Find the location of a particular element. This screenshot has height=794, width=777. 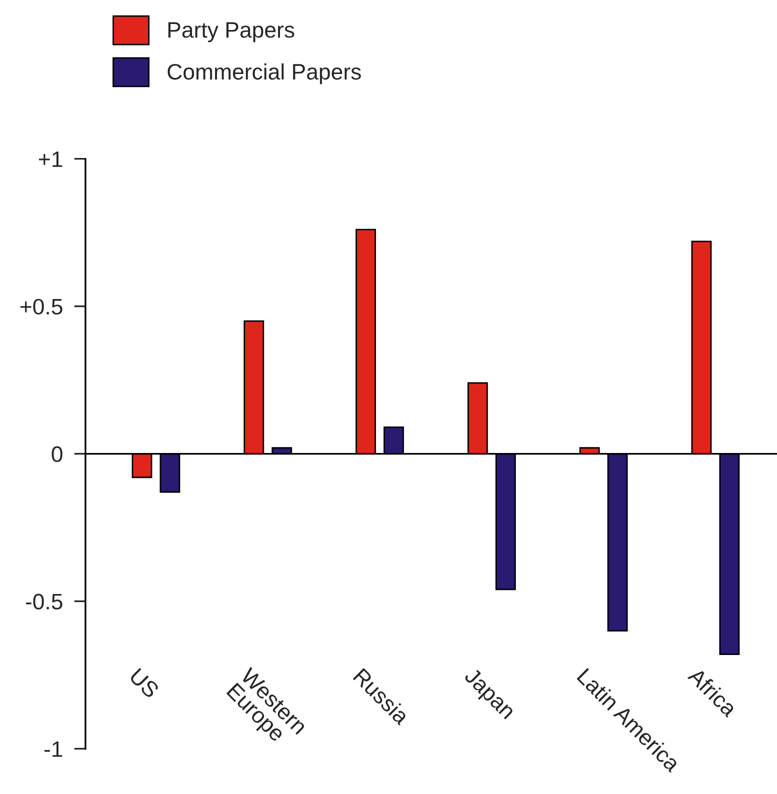

y-tick-label: -1 is located at coordinates (53, 749).